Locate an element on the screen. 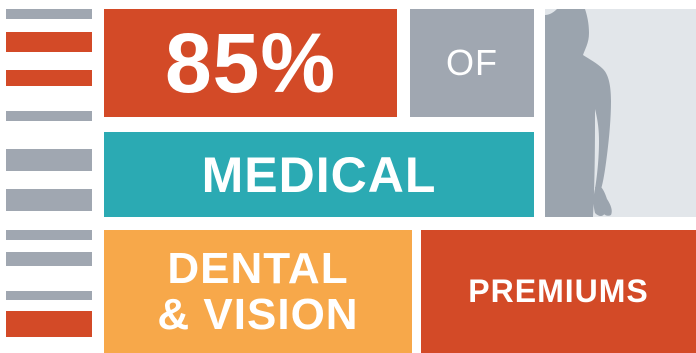 This screenshot has width=696, height=353. percent-block: 85% is located at coordinates (250, 63).